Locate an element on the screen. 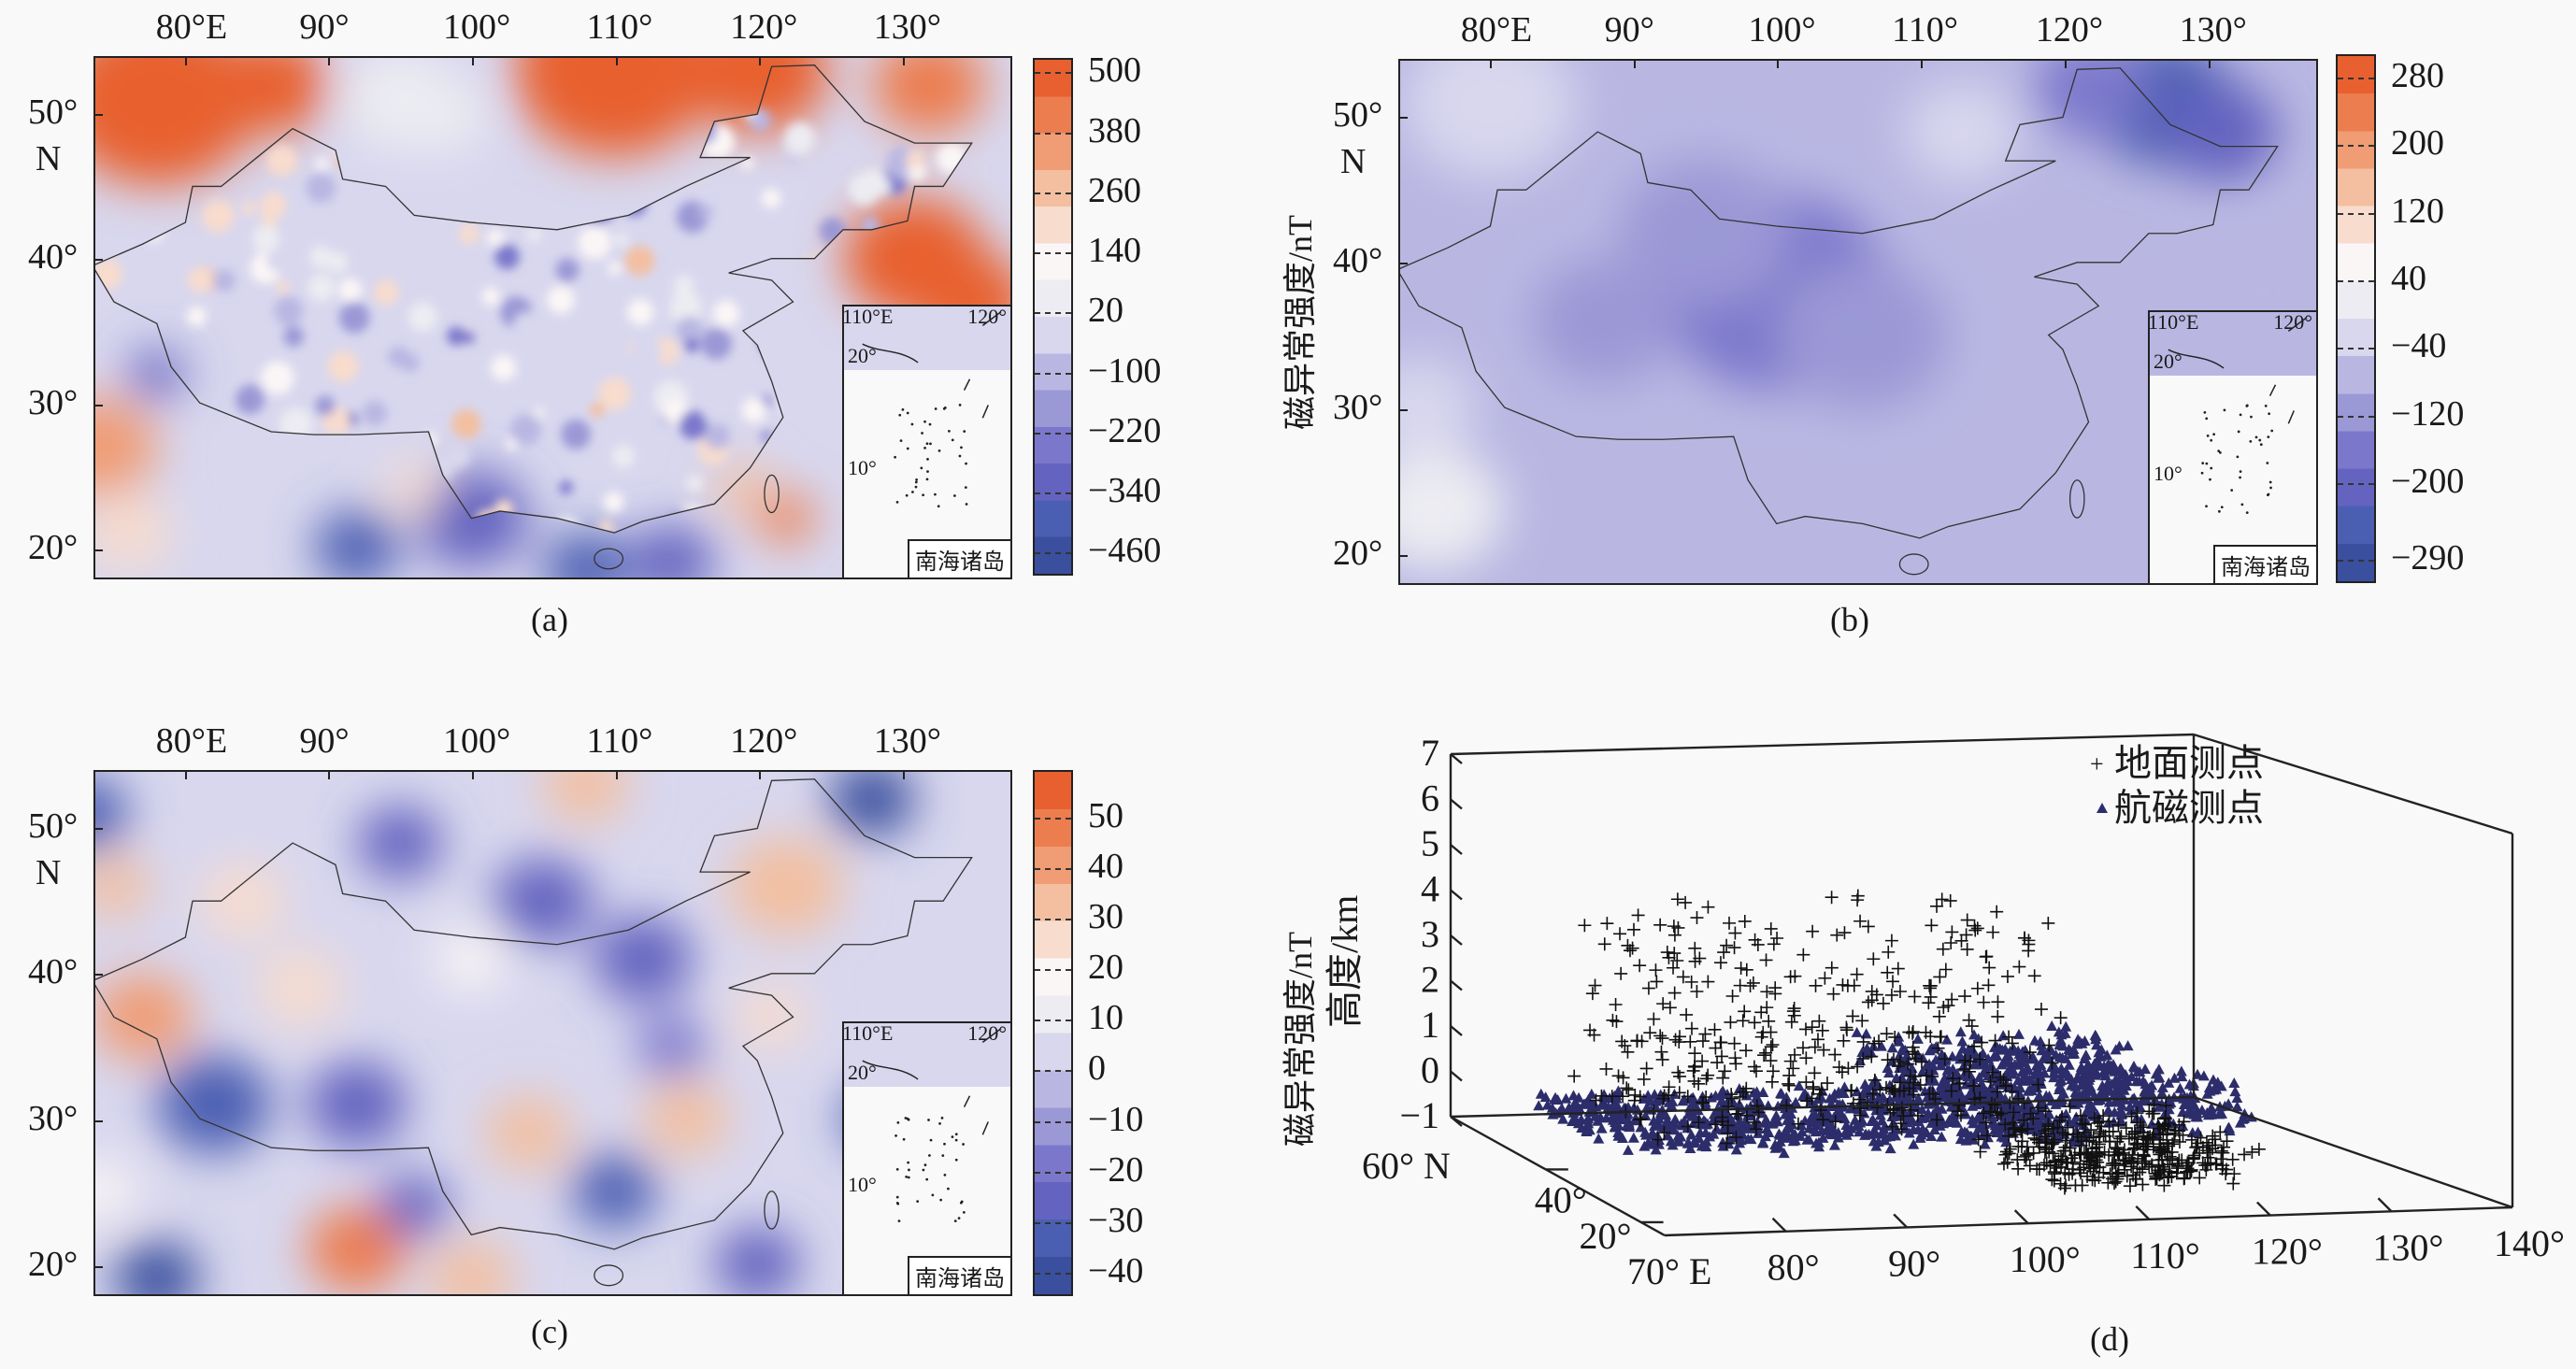 The image size is (2576, 1369). colorbar-title: 磁异常强度/nT is located at coordinates (1300, 322).